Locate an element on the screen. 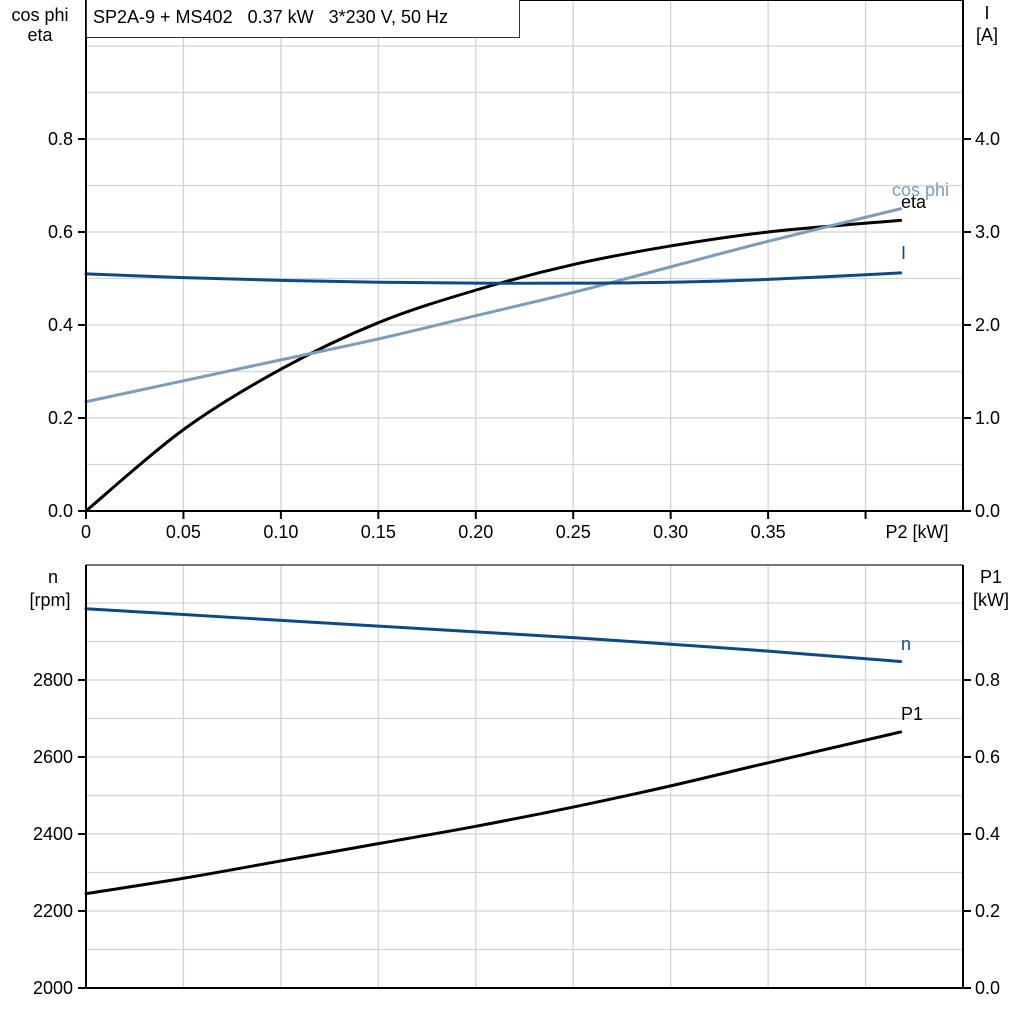 The image size is (1024, 1024). top-left-axis-label-2: eta is located at coordinates (40, 35).